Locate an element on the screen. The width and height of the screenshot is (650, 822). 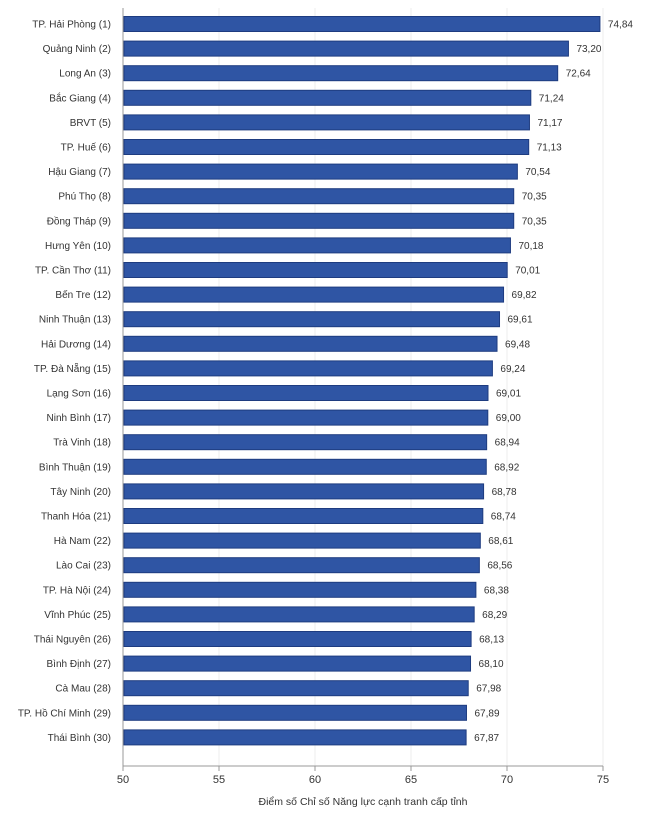
value-label: 68,29 is located at coordinates (494, 615).